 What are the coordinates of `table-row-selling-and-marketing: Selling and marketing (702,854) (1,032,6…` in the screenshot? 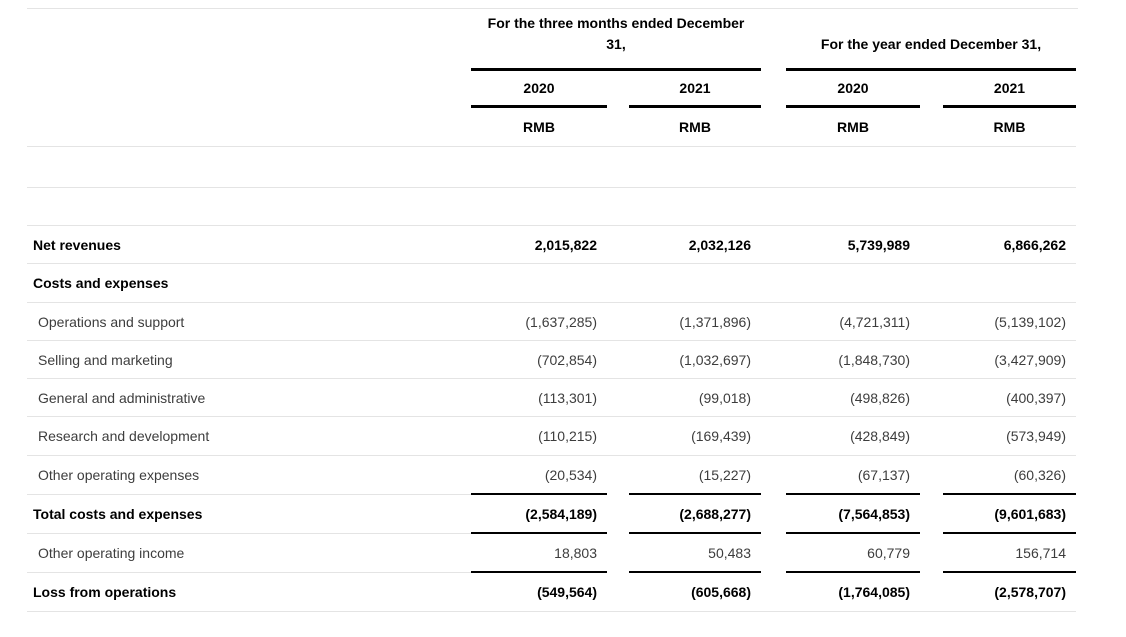 It's located at (551, 360).